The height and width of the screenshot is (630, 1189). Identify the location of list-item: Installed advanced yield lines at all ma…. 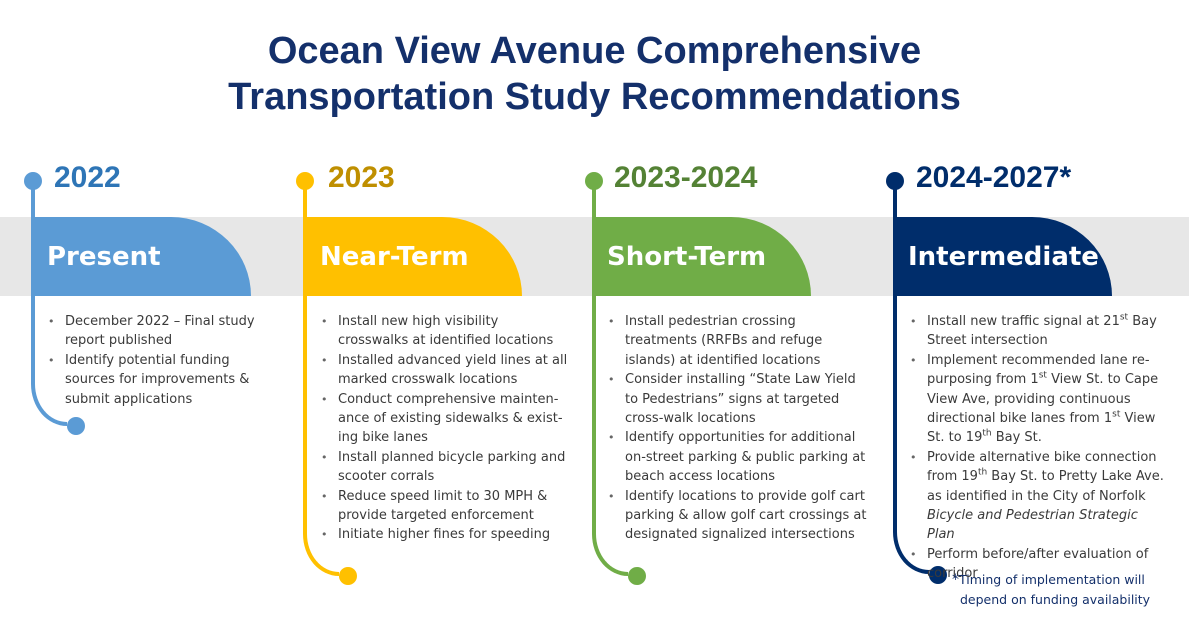
(445, 370).